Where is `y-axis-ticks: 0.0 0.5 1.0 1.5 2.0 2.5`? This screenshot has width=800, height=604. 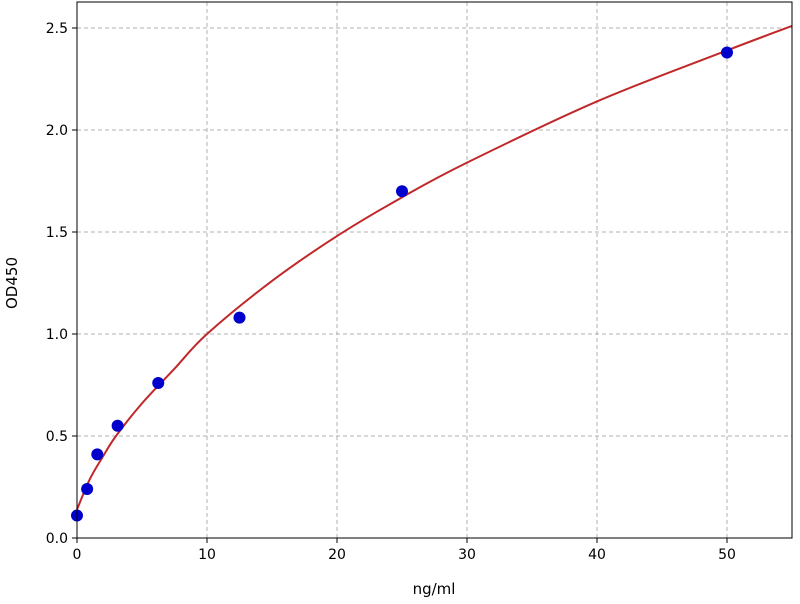 y-axis-ticks: 0.0 0.5 1.0 1.5 2.0 2.5 is located at coordinates (61, 284).